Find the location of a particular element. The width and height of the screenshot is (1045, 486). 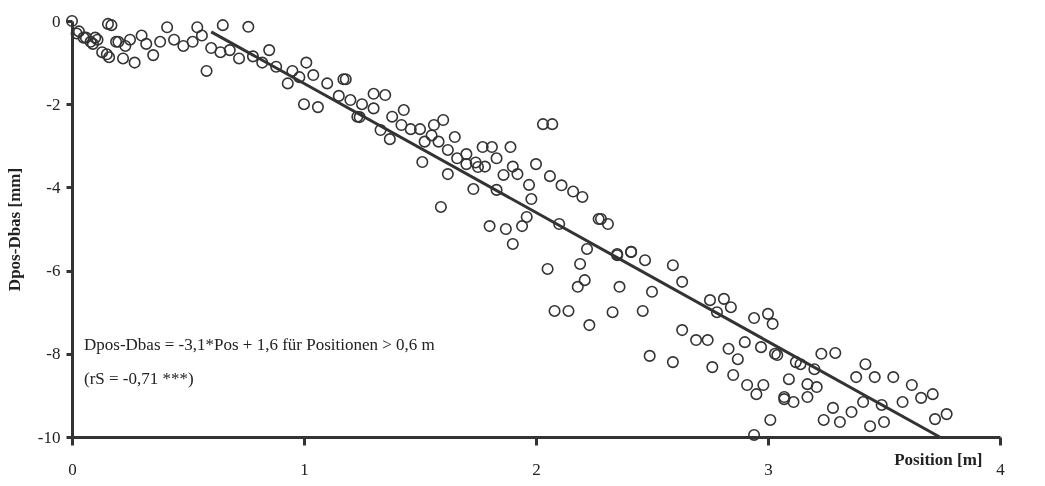

y-tick-label: -2 is located at coordinates (53, 104).